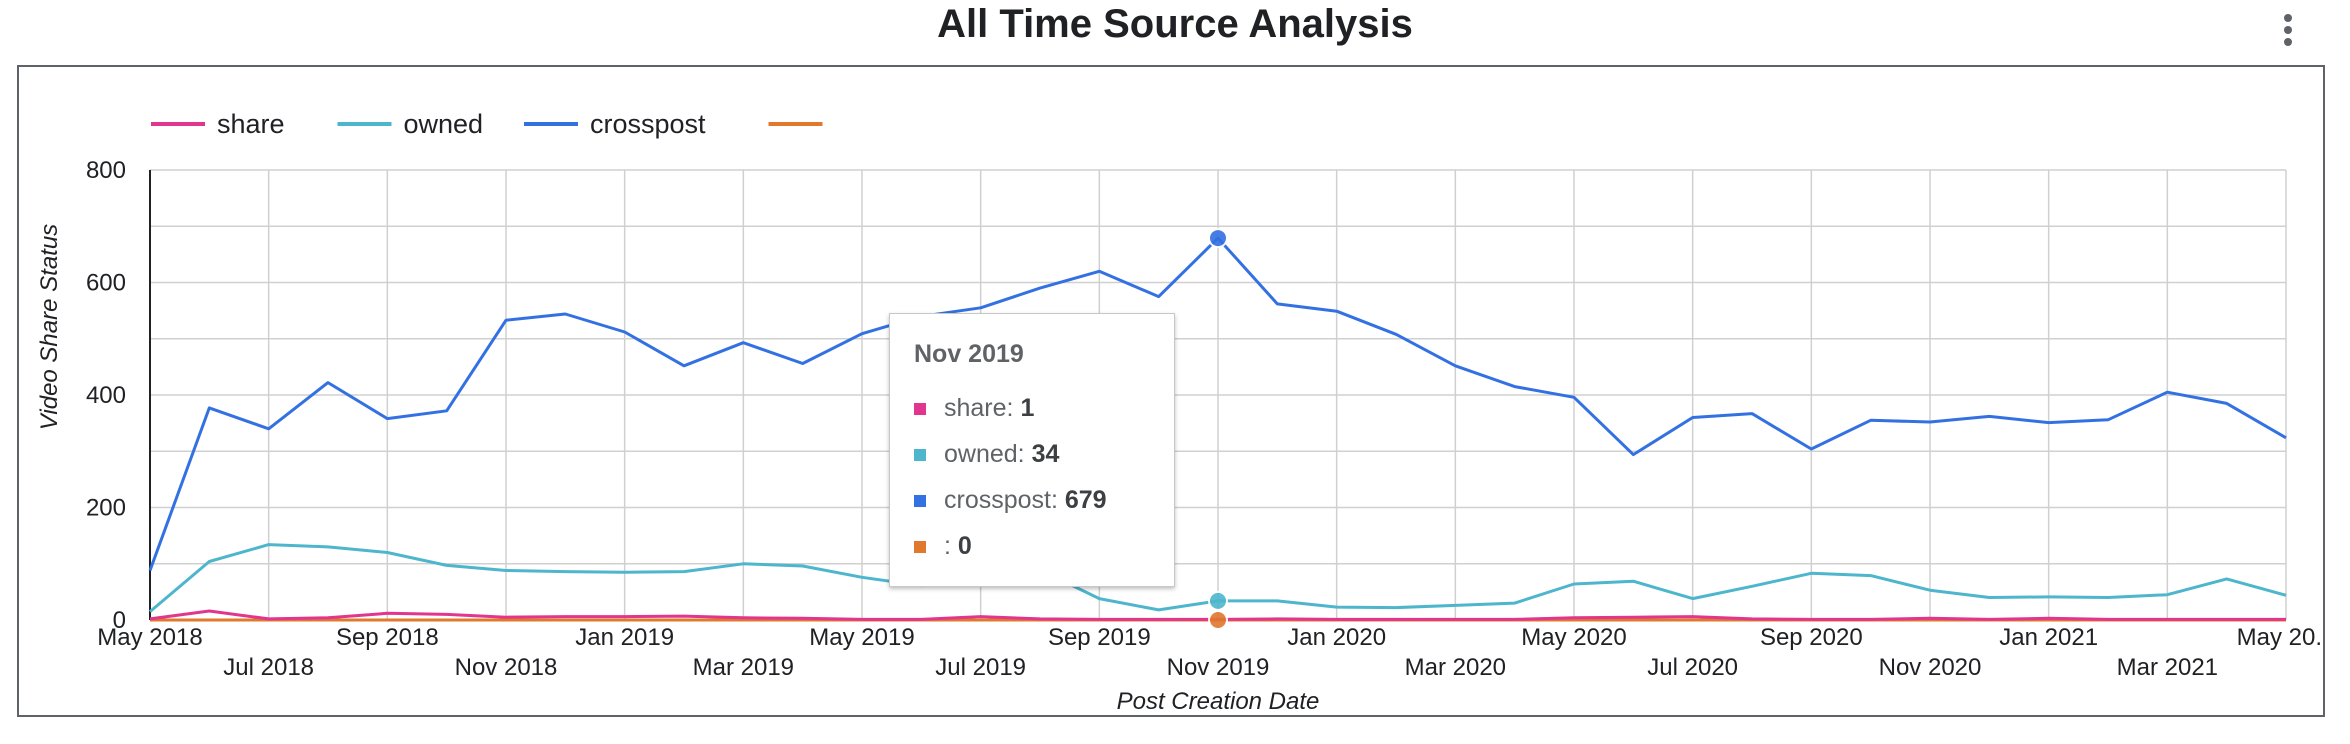  What do you see at coordinates (1045, 454) in the screenshot?
I see `tooltip-value: 34` at bounding box center [1045, 454].